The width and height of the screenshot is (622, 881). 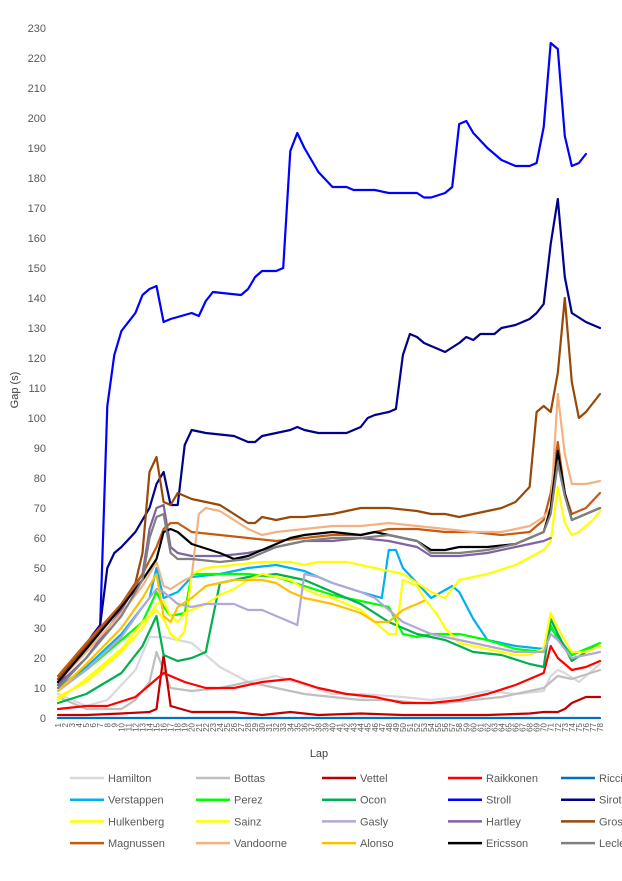 What do you see at coordinates (452, 726) in the screenshot?
I see `x-tick-label: 57` at bounding box center [452, 726].